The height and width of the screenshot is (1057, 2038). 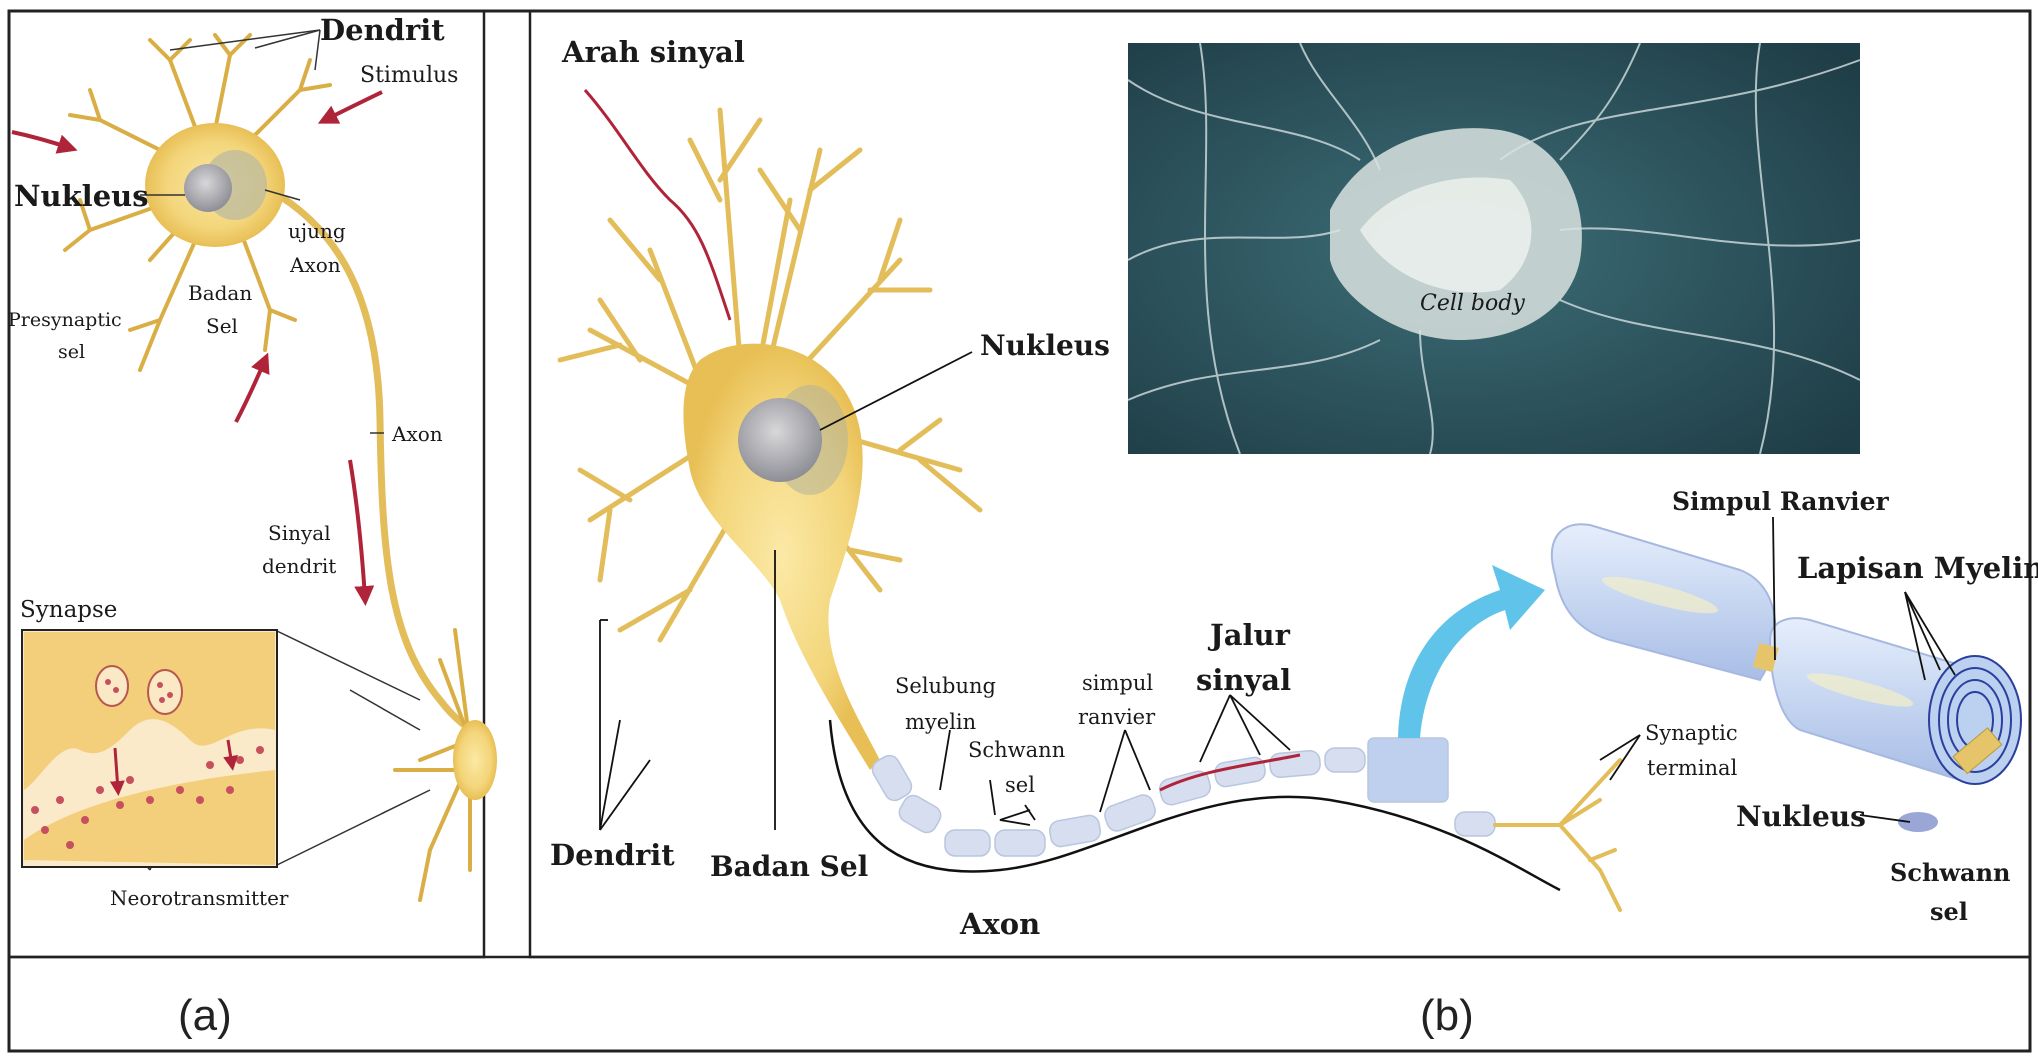 What do you see at coordinates (1183, 797) in the screenshot?
I see `axon-myelin-chain` at bounding box center [1183, 797].